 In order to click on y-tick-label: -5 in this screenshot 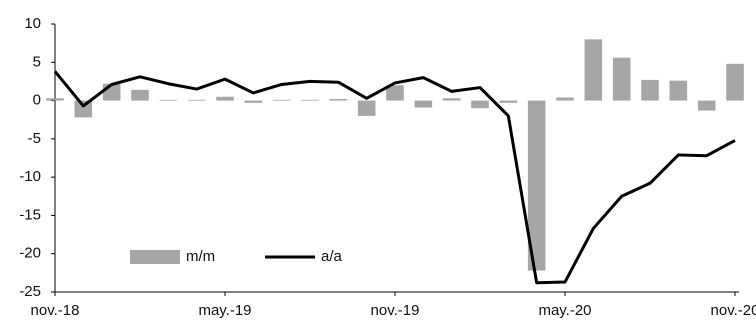, I will do `click(34, 138)`.